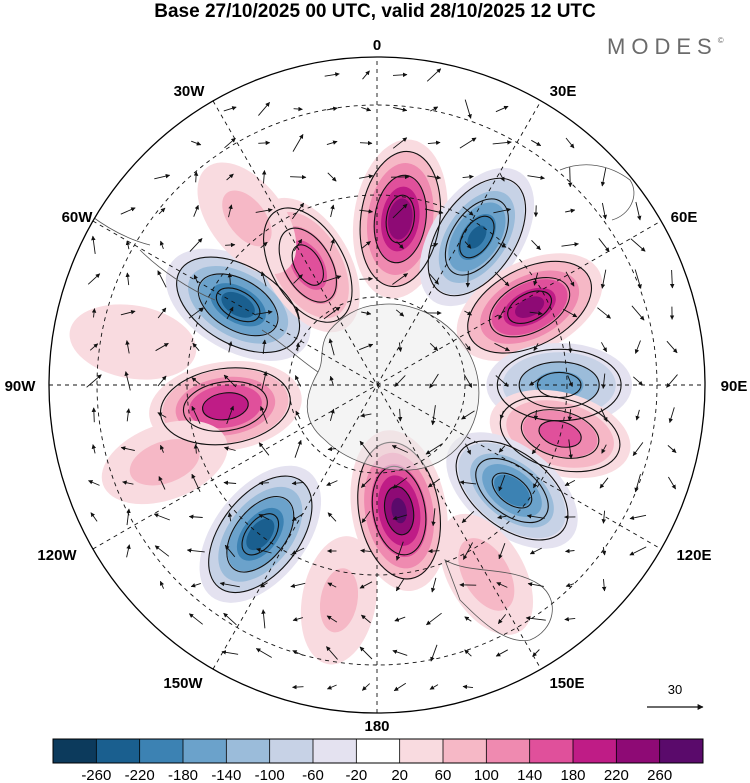  What do you see at coordinates (486, 775) in the screenshot?
I see `colorbar-tick-label: 100` at bounding box center [486, 775].